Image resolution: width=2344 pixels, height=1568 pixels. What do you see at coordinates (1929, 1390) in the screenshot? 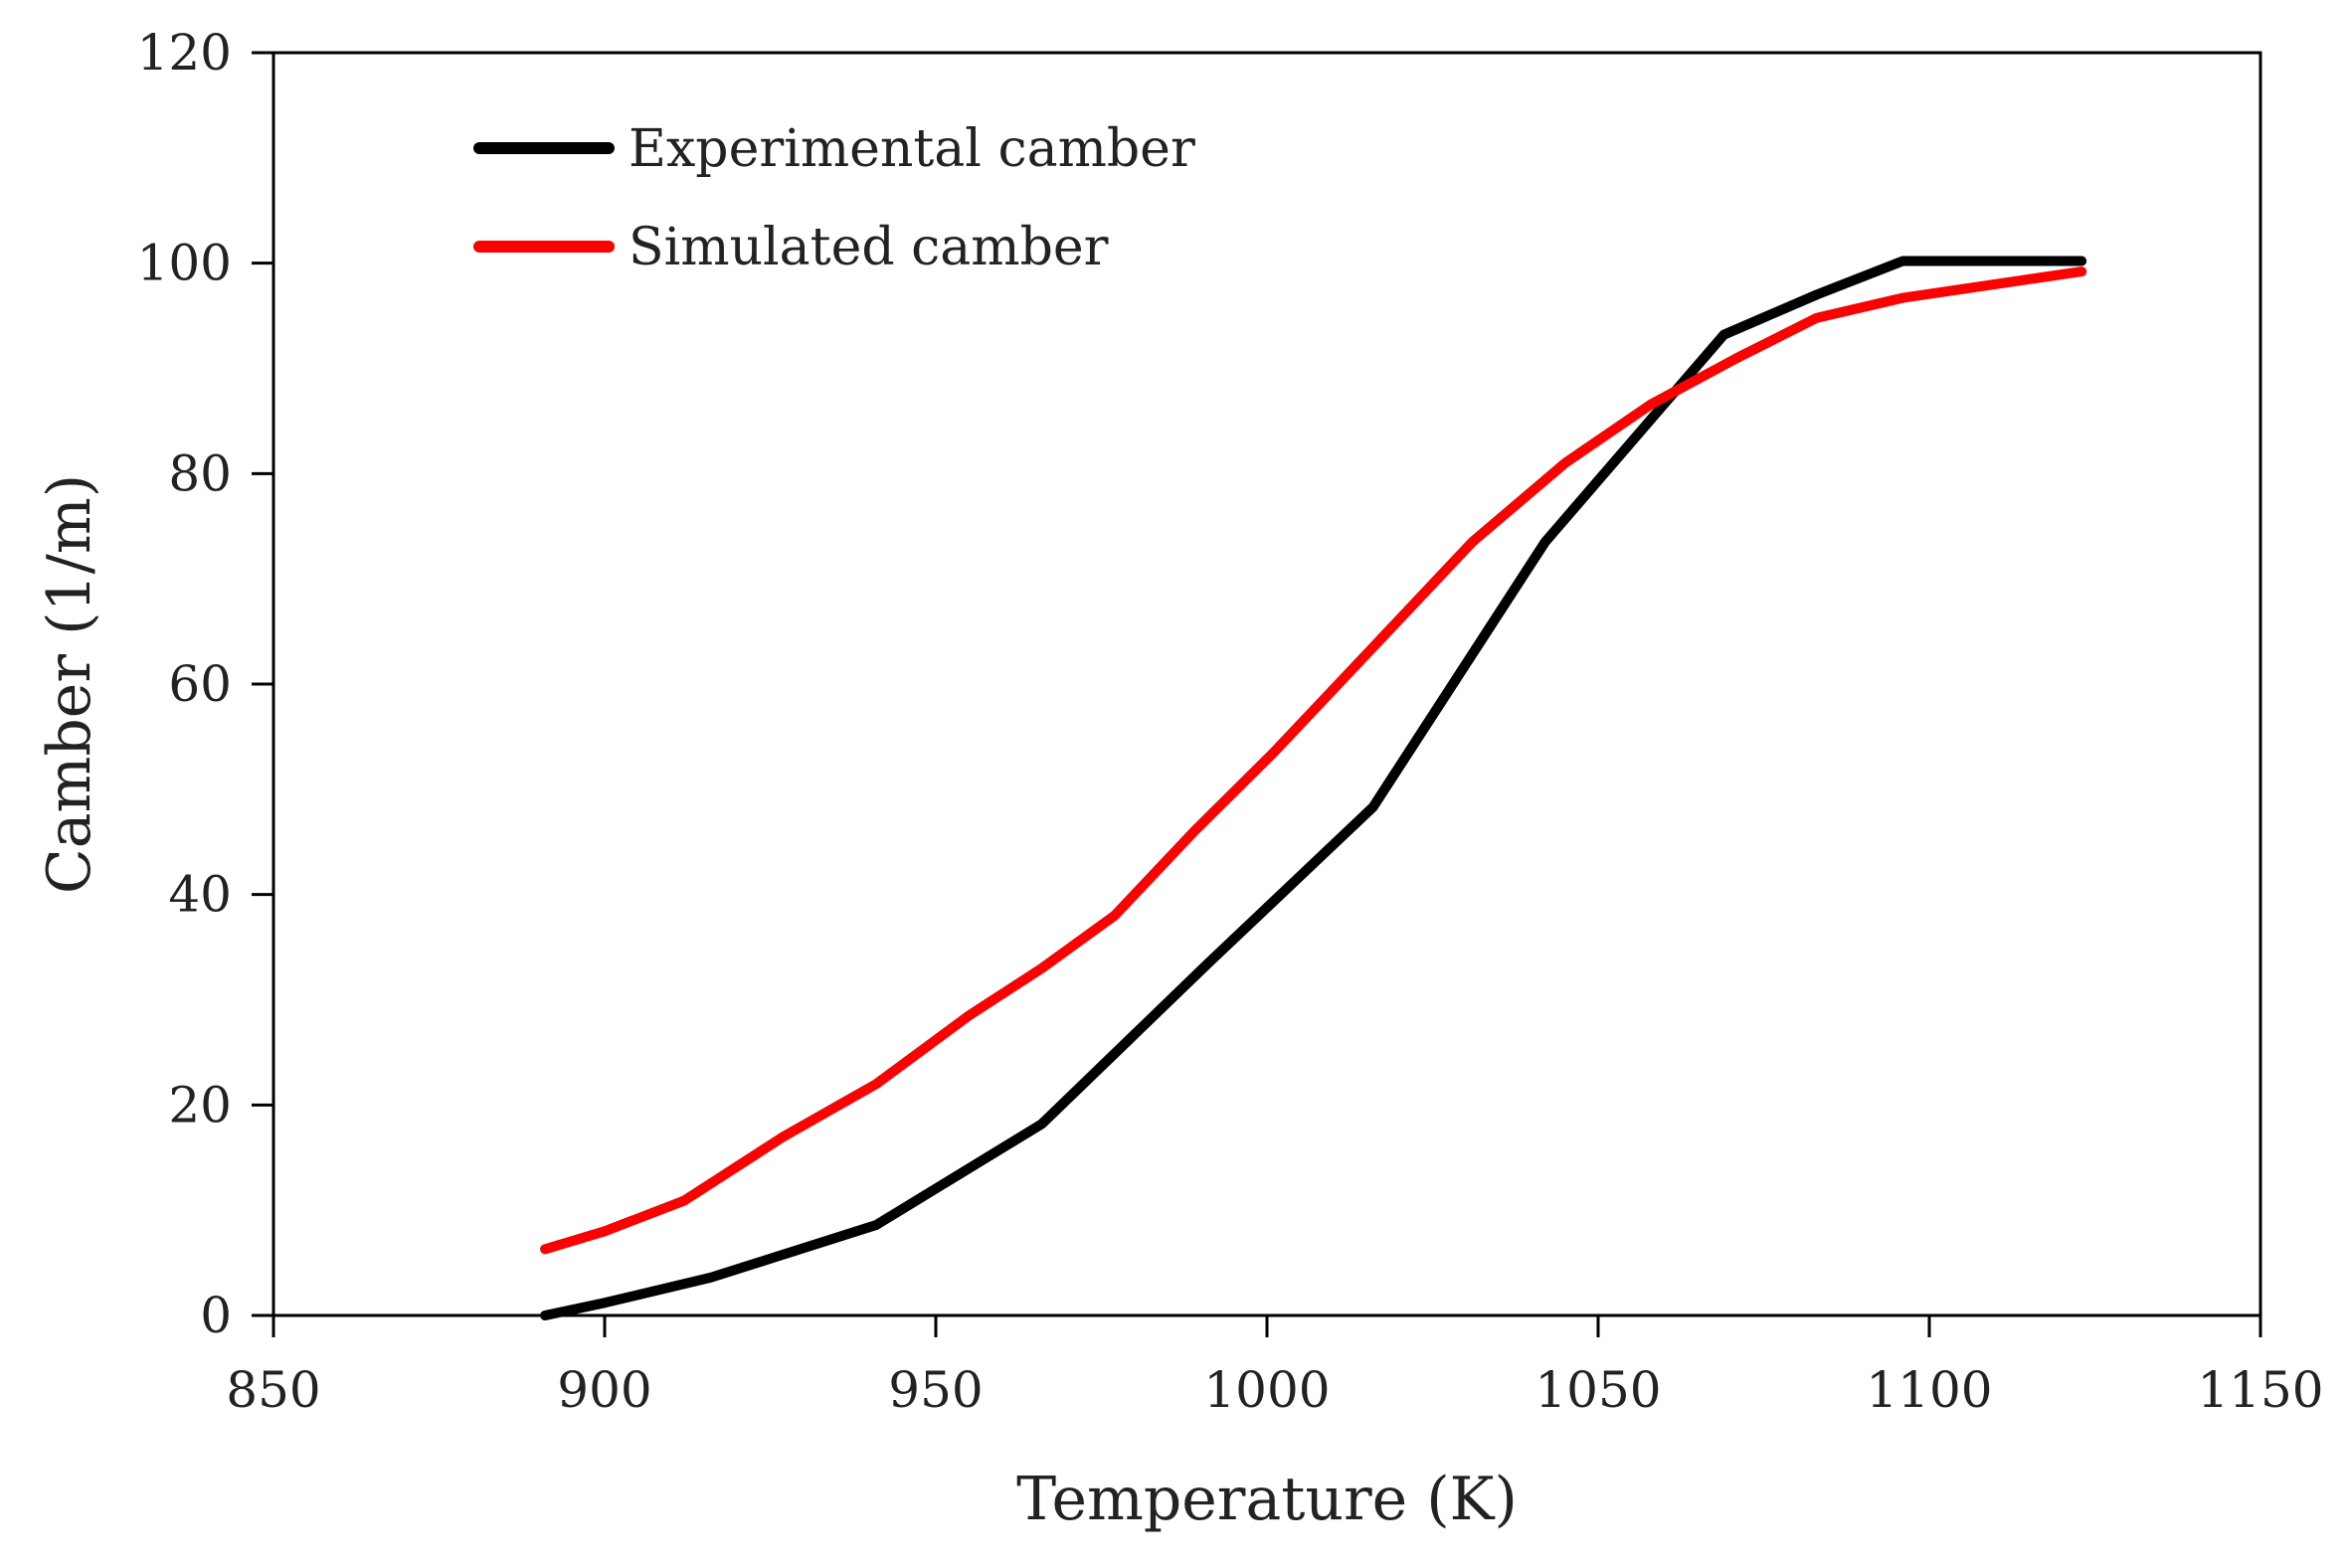
I see `x-tick-label: 1100` at bounding box center [1929, 1390].